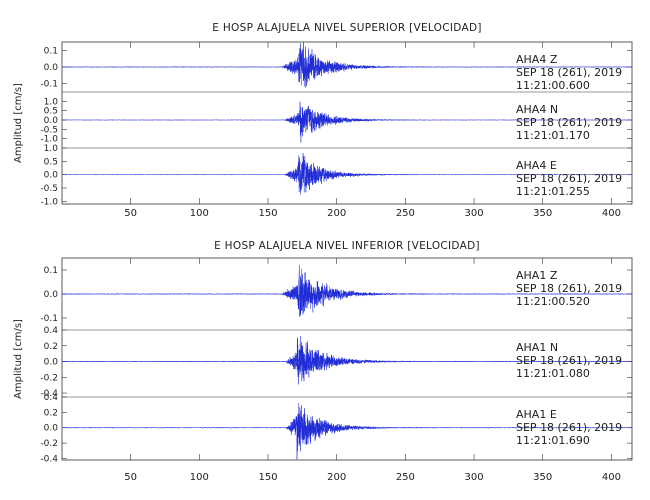 This screenshot has height=500, width=650. Describe the element at coordinates (536, 165) in the screenshot. I see `station-label: AHA4 E` at that location.